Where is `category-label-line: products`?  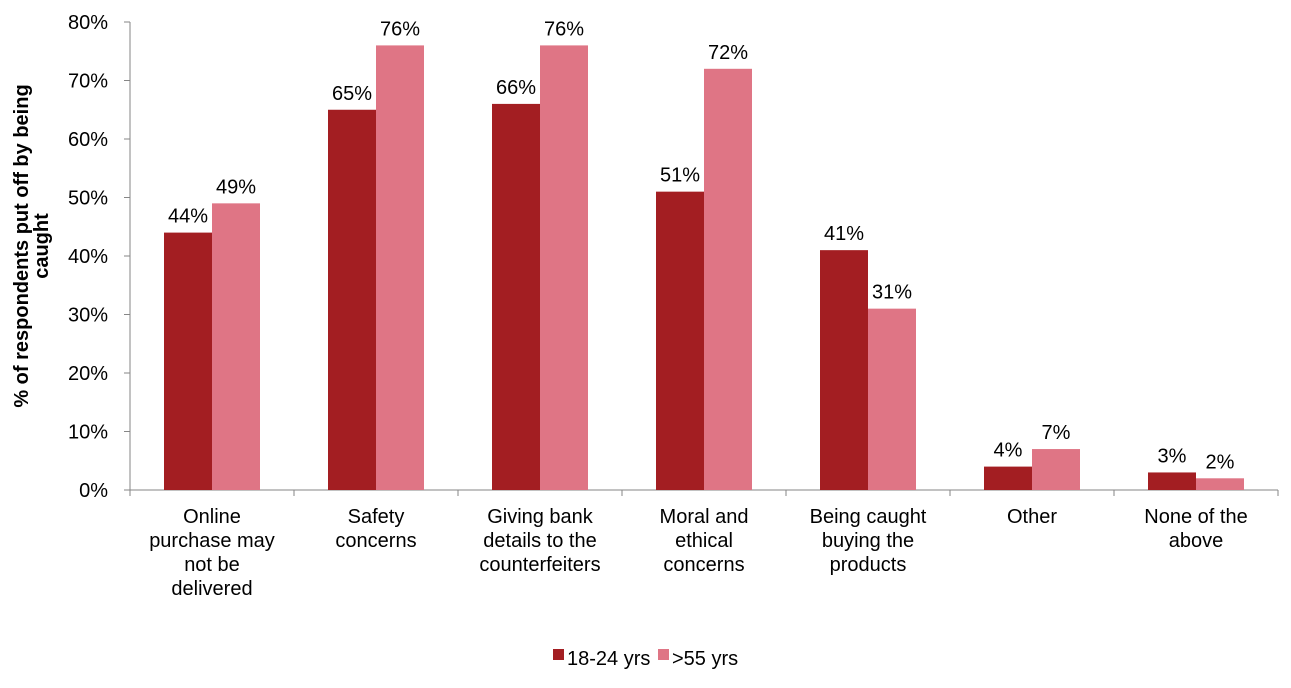
category-label-line: products is located at coordinates (868, 565).